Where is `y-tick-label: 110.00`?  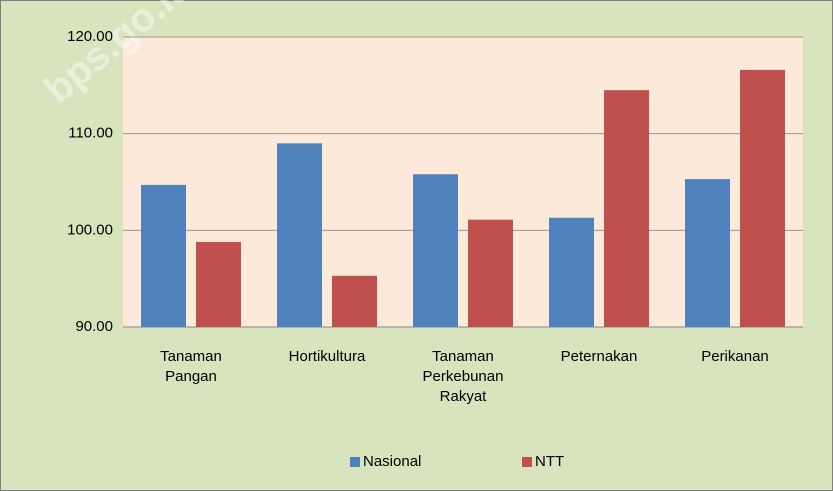 y-tick-label: 110.00 is located at coordinates (90, 133).